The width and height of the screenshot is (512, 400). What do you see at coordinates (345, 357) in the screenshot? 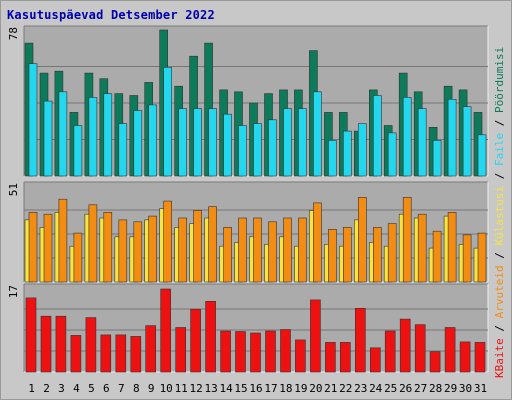
I see `bar-bottom-s0-day22` at bounding box center [345, 357].